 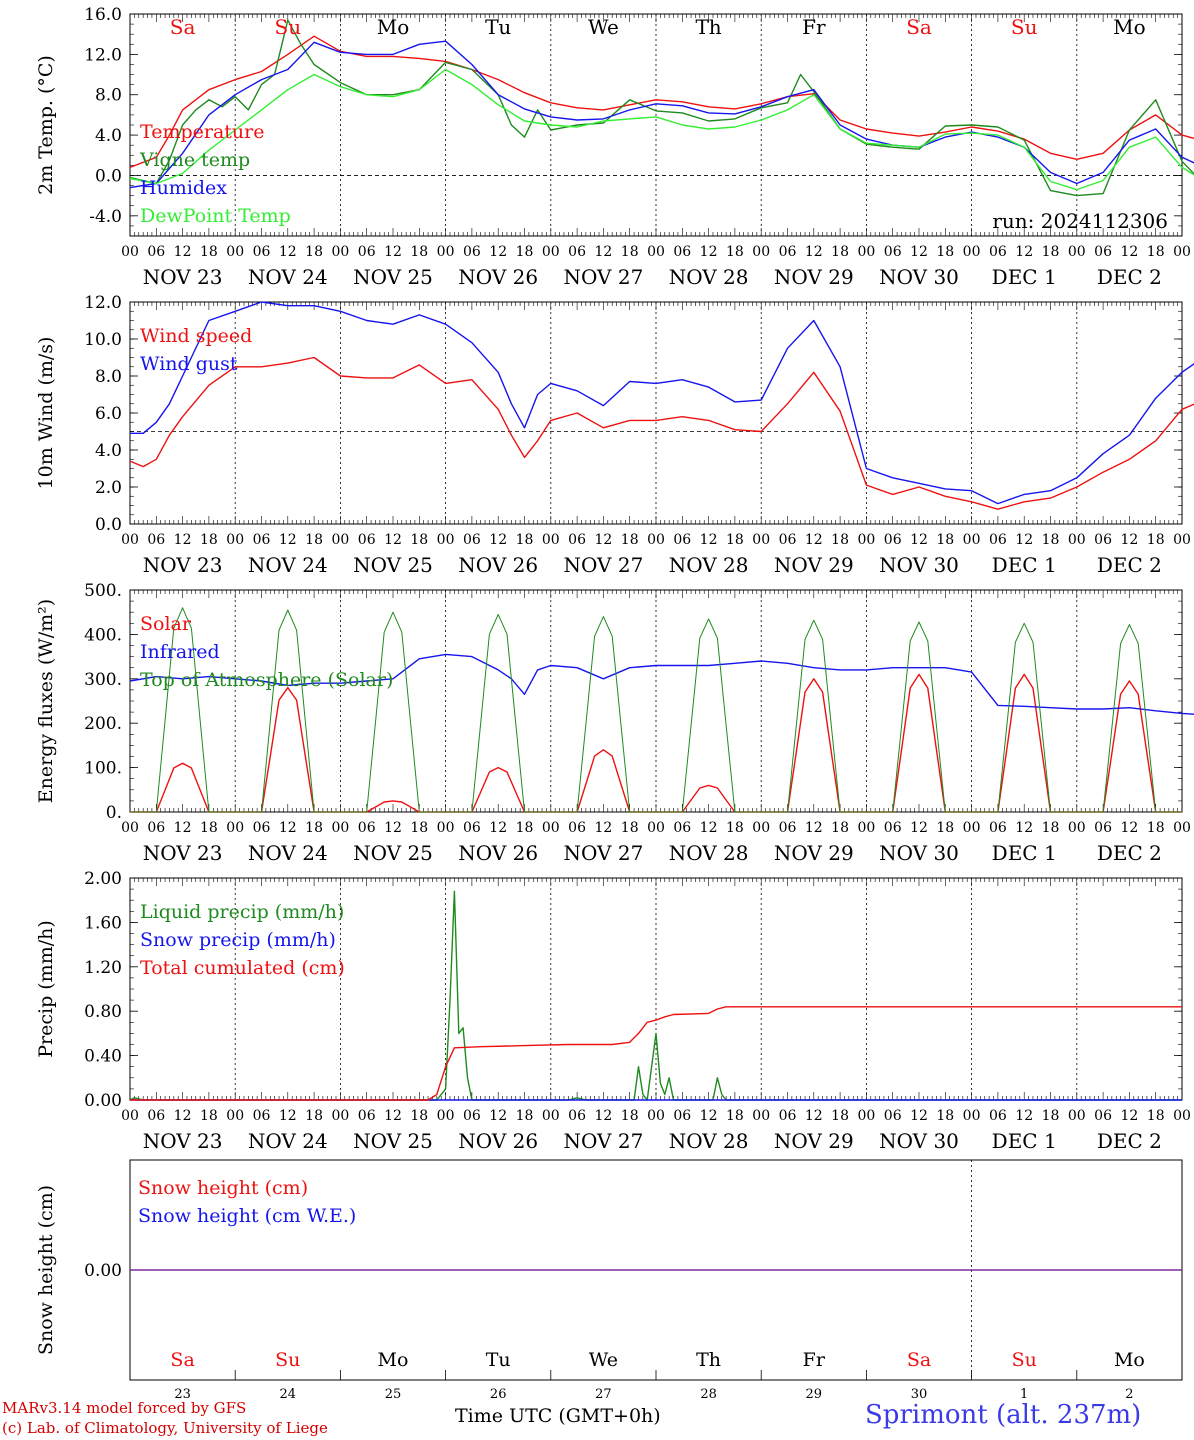 I want to click on series-line-humidex, so click(x=661, y=114).